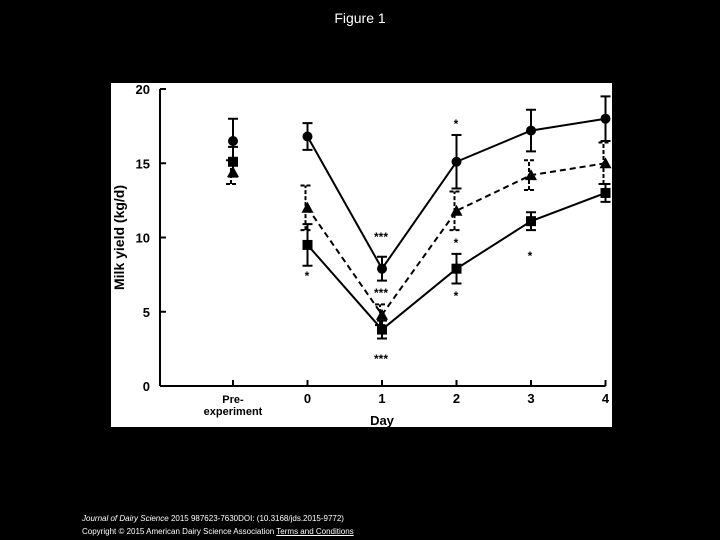  What do you see at coordinates (530, 398) in the screenshot?
I see `x-tick-label: 3` at bounding box center [530, 398].